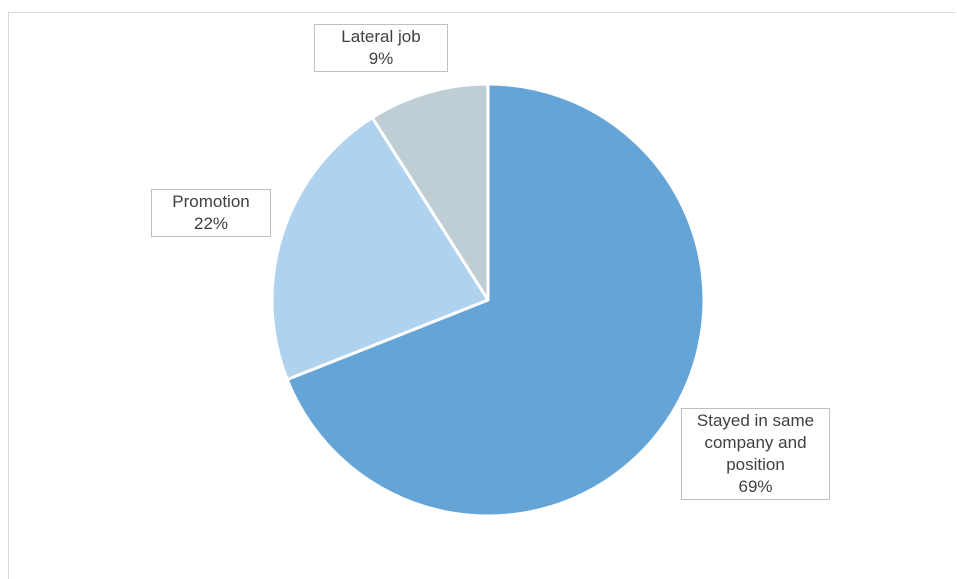 This screenshot has height=579, width=957. I want to click on data-label-stayed-percent: 69%, so click(755, 486).